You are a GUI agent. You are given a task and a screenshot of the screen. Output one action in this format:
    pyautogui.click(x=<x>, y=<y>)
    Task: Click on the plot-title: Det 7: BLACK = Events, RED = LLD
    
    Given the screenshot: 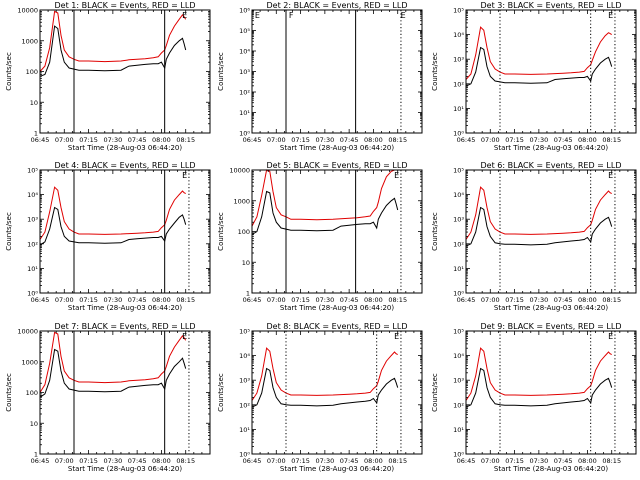 What is the action you would take?
    pyautogui.click(x=125, y=326)
    